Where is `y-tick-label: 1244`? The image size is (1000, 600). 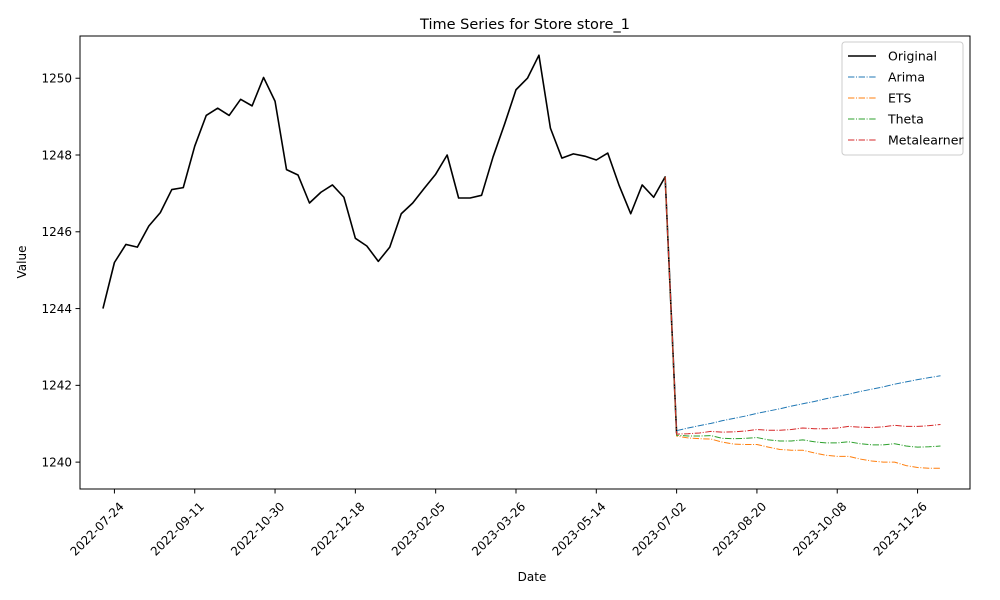
y-tick-label: 1244 is located at coordinates (56, 309).